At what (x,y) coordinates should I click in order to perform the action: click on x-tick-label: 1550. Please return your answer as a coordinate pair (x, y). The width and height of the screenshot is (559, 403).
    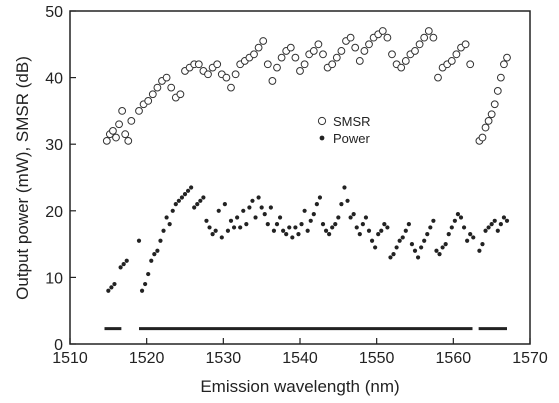
    Looking at the image, I should click on (377, 358).